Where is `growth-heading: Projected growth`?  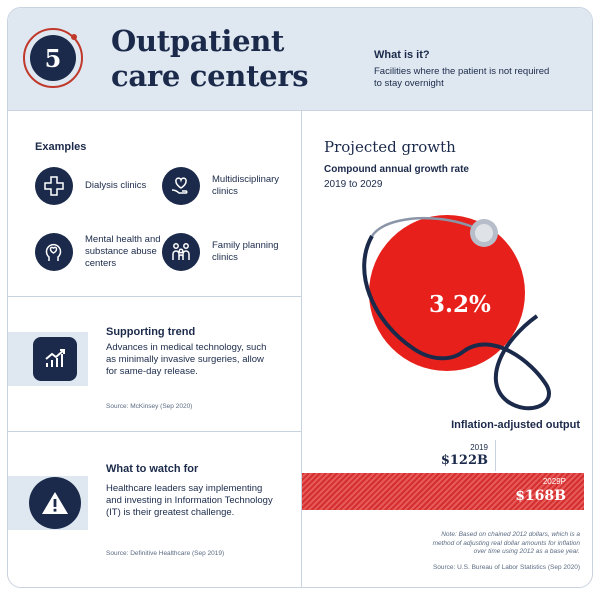
growth-heading: Projected growth is located at coordinates (390, 147).